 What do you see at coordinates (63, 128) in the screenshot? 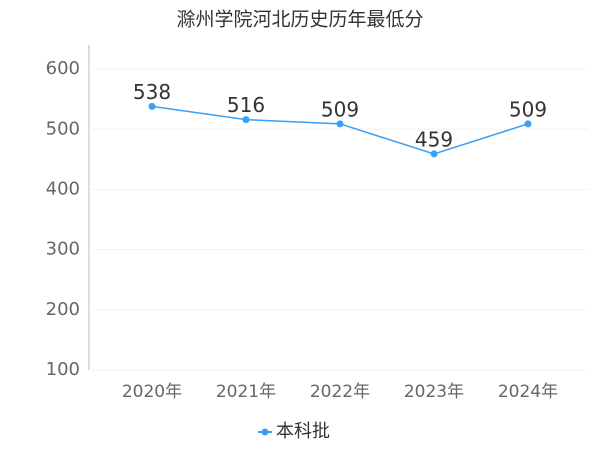
I see `y-tick-label: 500` at bounding box center [63, 128].